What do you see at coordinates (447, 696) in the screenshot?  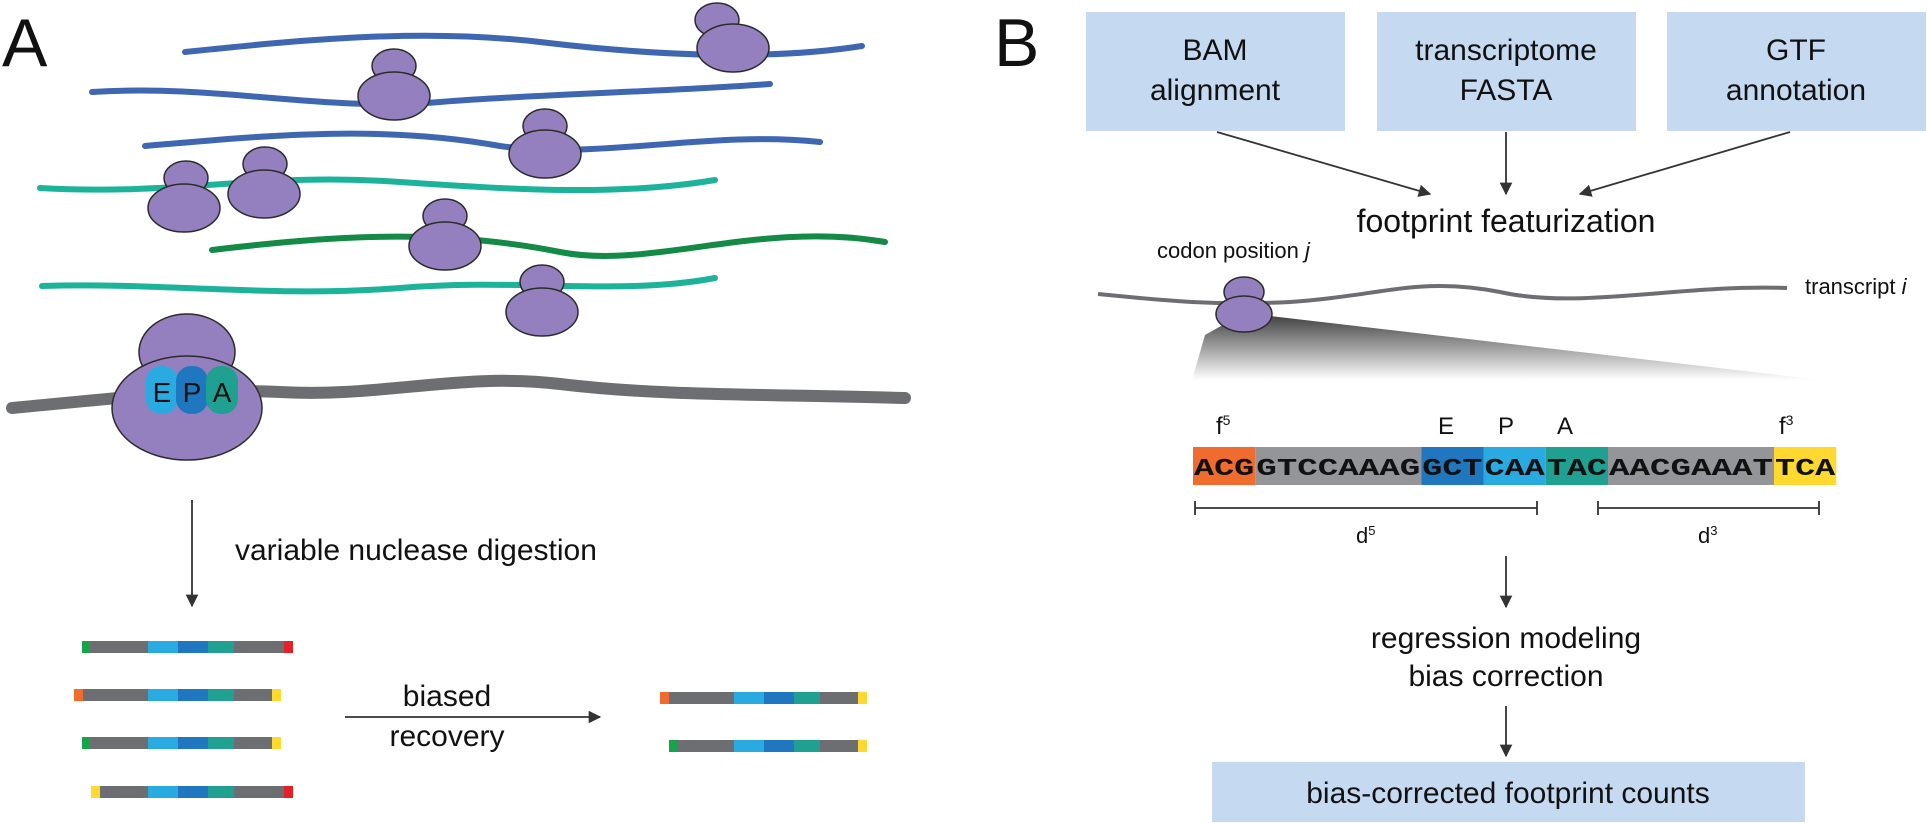 I see `recovery-label-line1: biased` at bounding box center [447, 696].